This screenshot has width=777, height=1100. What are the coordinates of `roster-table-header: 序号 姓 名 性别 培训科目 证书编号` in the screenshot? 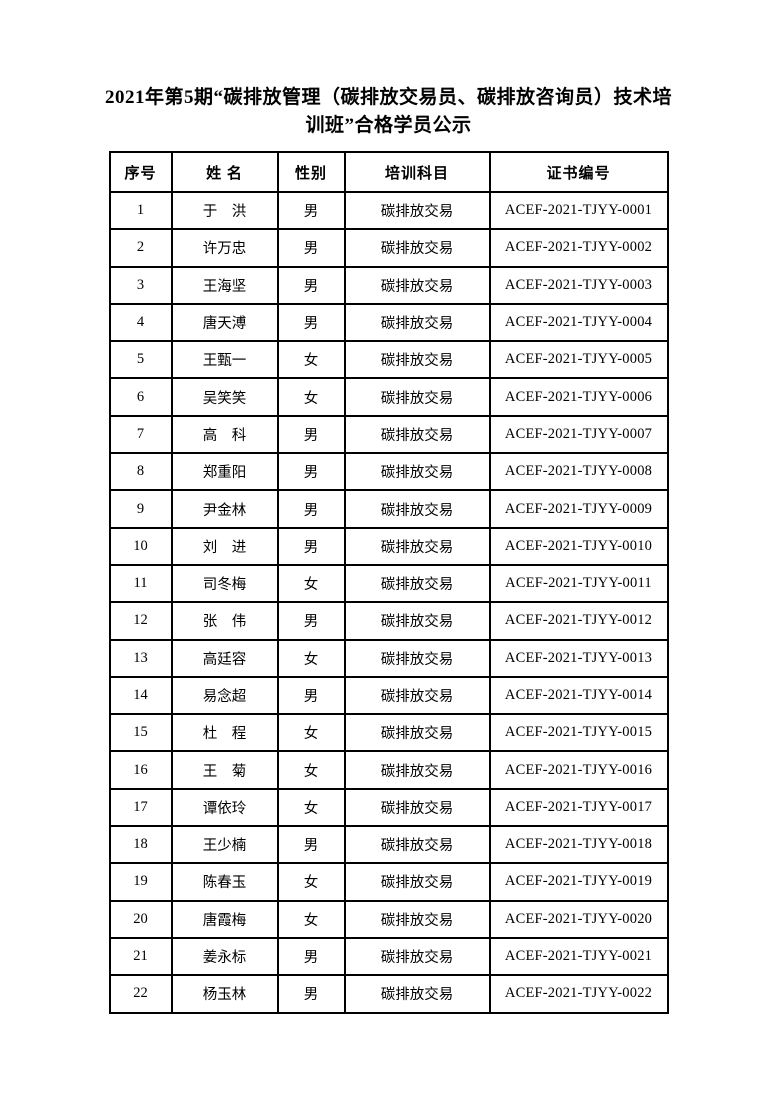 It's located at (388, 172).